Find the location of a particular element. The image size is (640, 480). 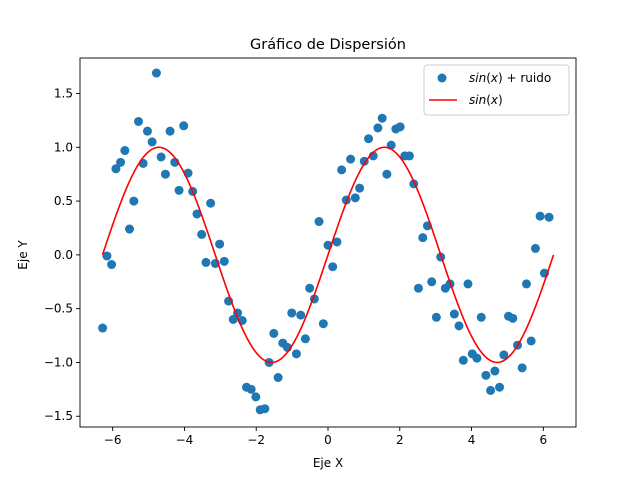

x-tick-label: −4 is located at coordinates (185, 440).